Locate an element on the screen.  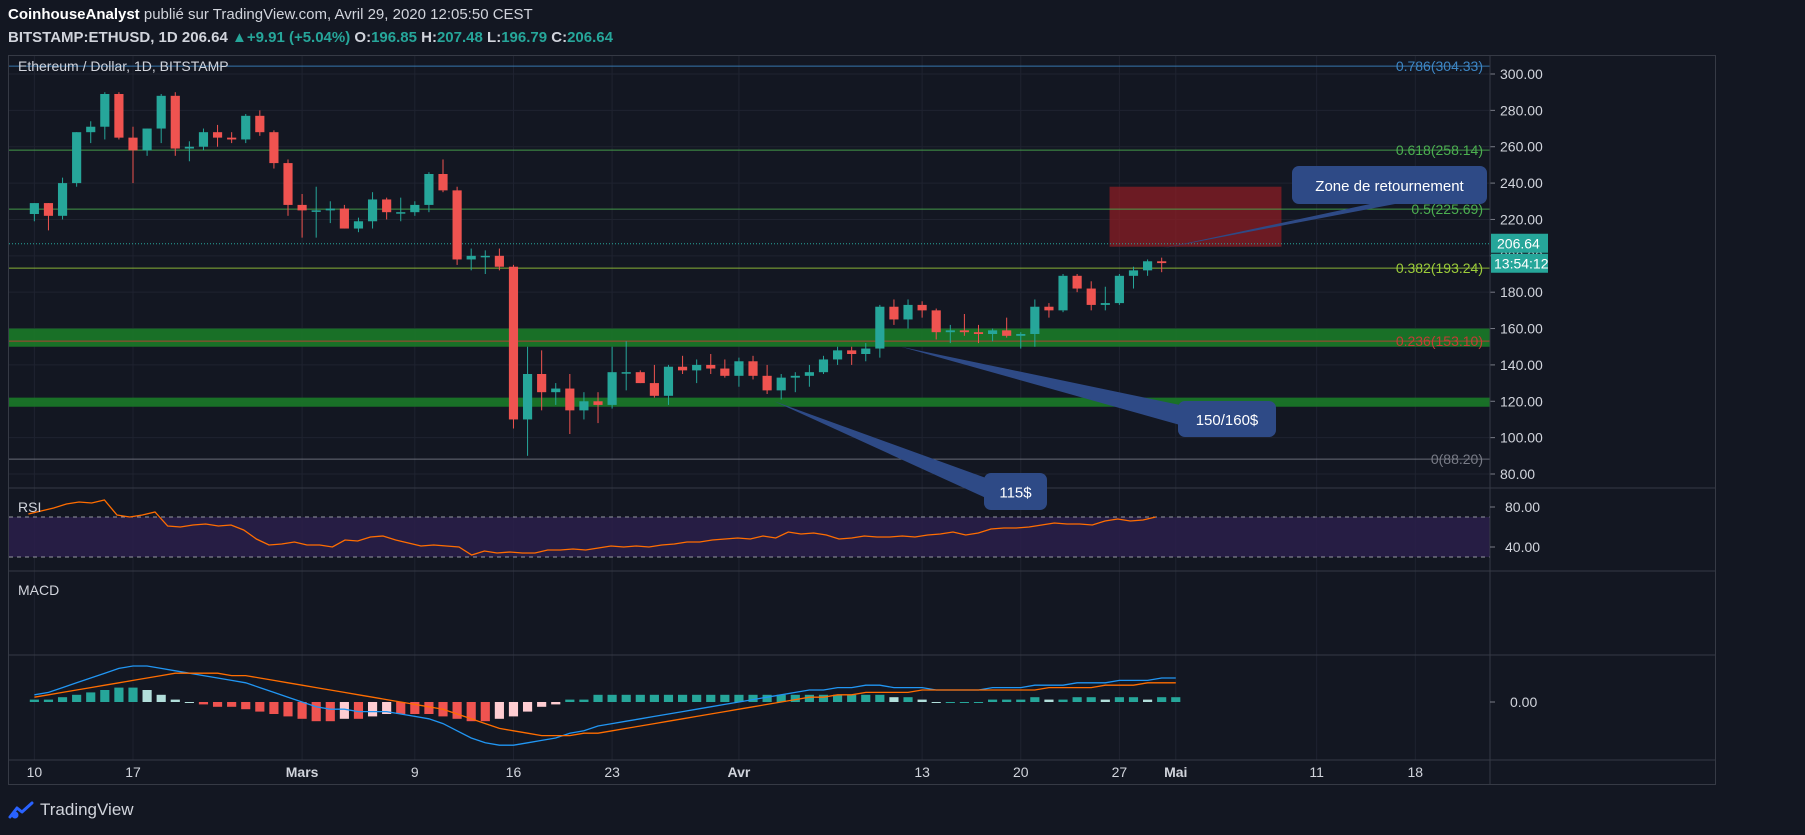
callout-text: Zone de retournement is located at coordinates (1389, 186).